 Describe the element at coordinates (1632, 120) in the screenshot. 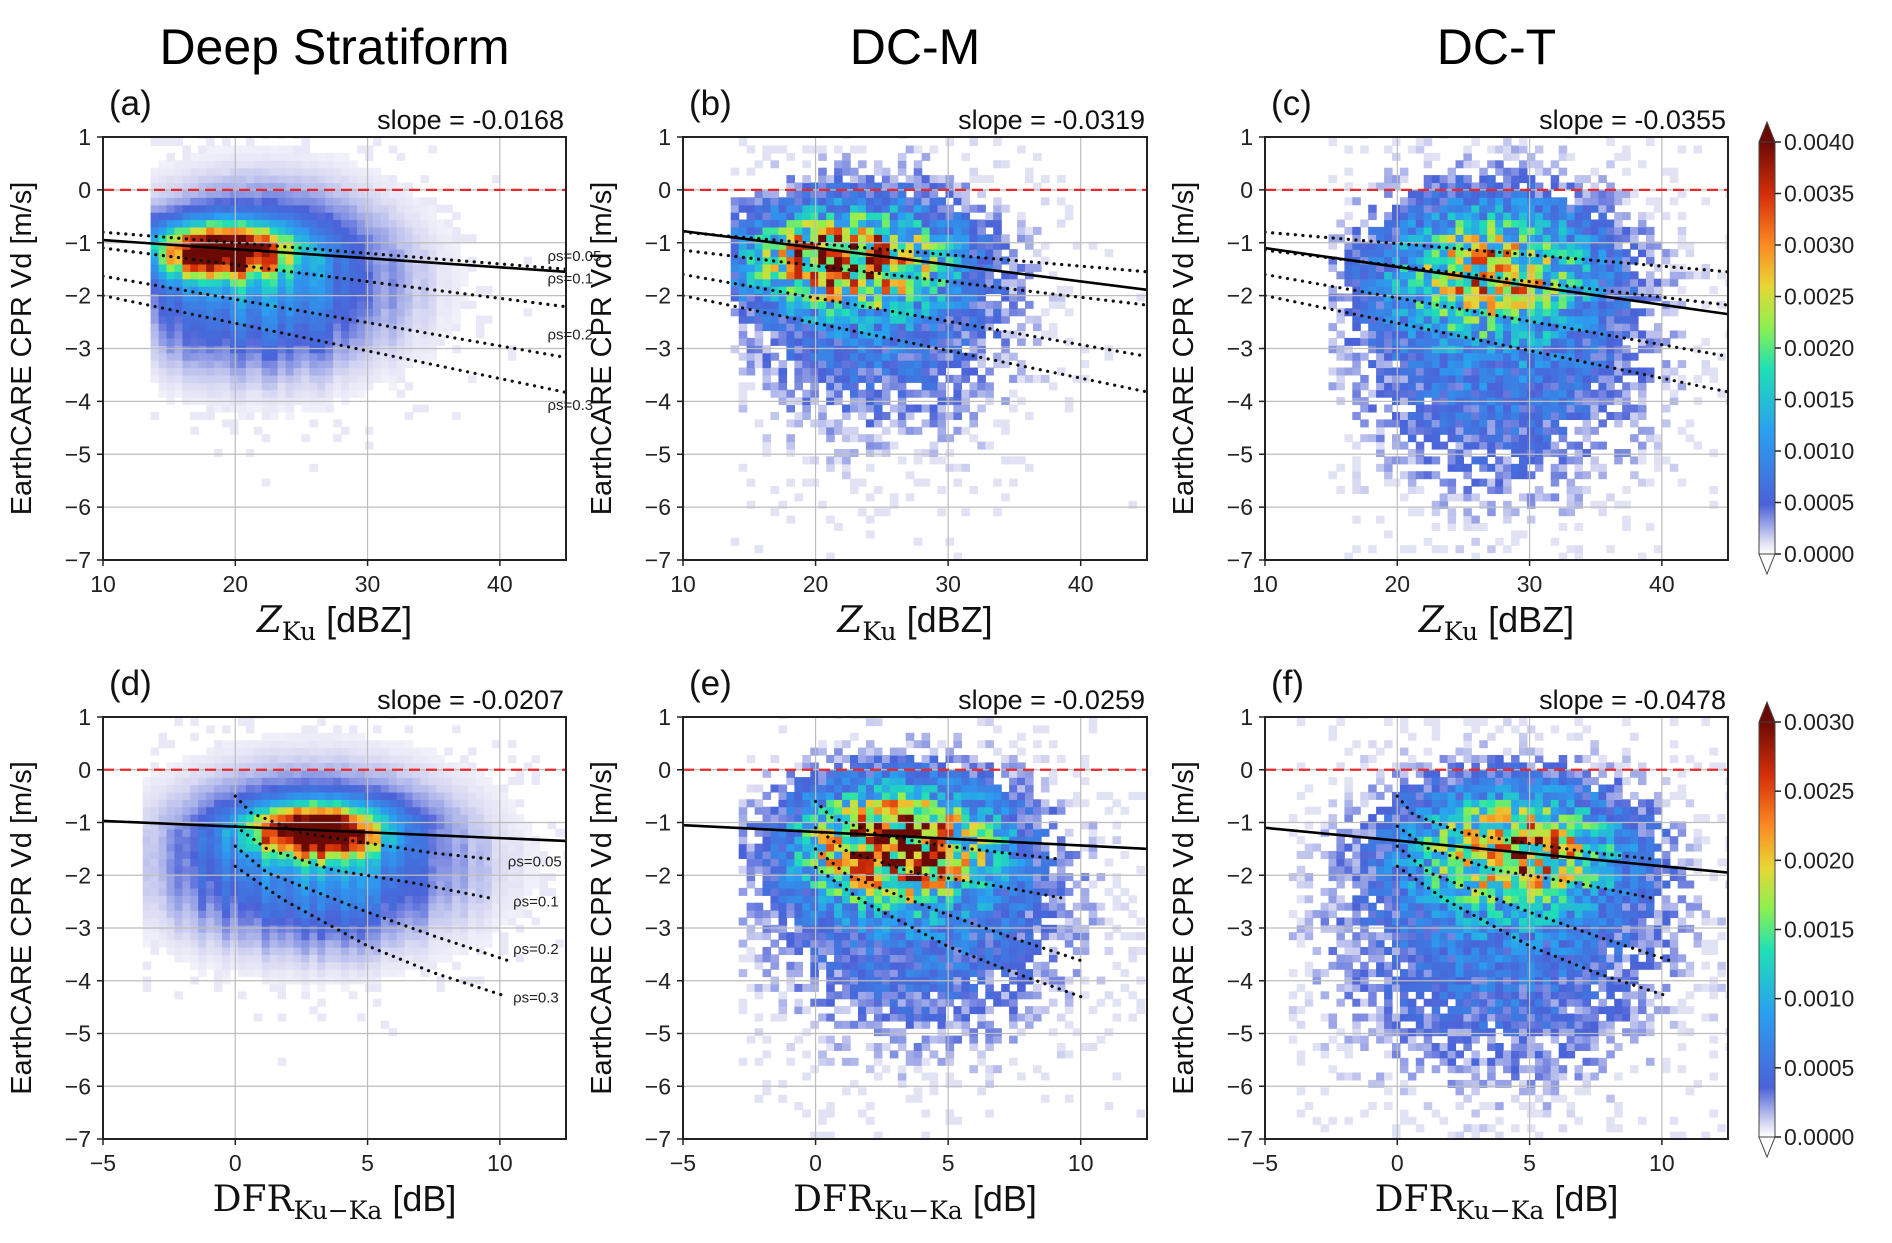

I see `slope-annotation: slope = -0.0355` at that location.